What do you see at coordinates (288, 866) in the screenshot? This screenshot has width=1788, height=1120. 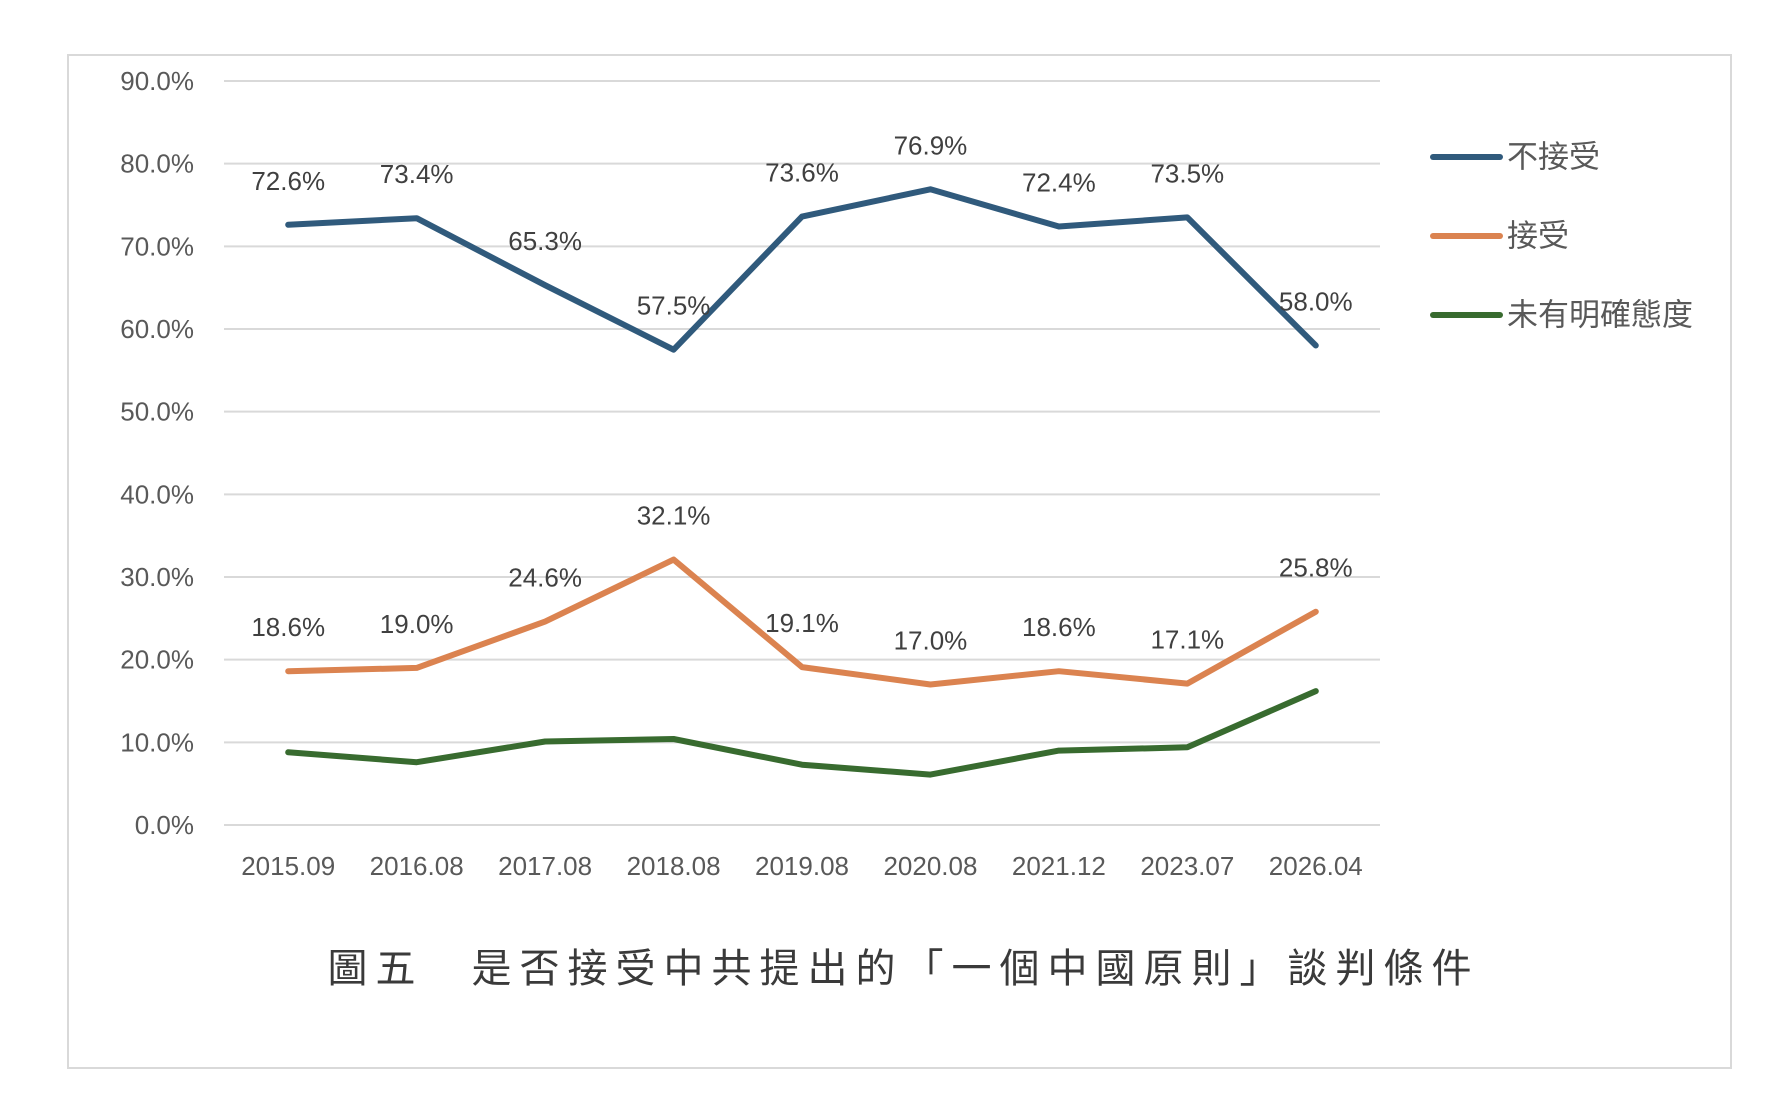 I see `x-tick-label: 2015.09` at bounding box center [288, 866].